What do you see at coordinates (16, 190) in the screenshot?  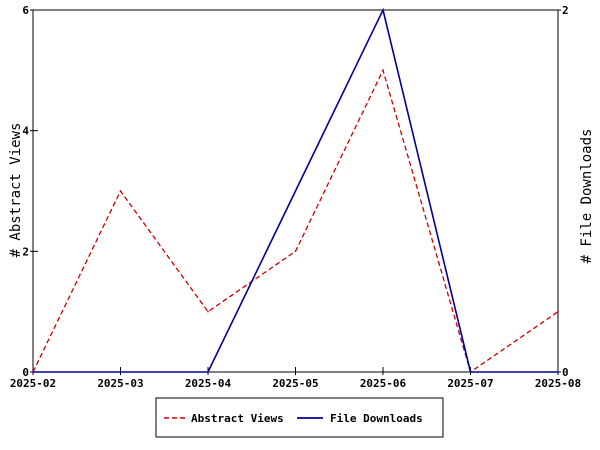 I see `y-axis-left-title: # Abstract Views` at bounding box center [16, 190].